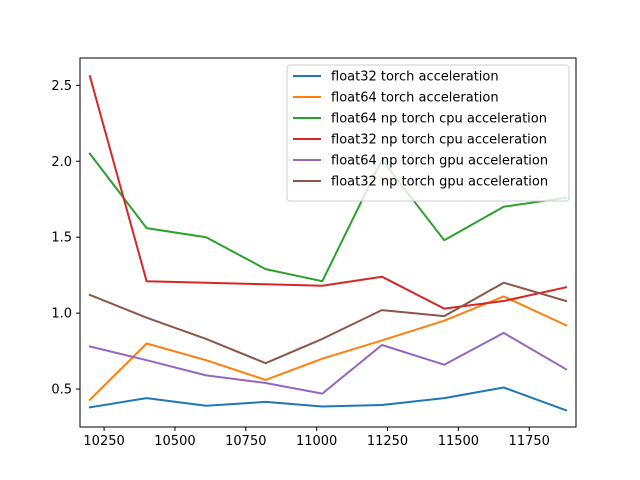 This screenshot has height=480, width=640. What do you see at coordinates (61, 86) in the screenshot?
I see `y-tick-label: 2.5` at bounding box center [61, 86].